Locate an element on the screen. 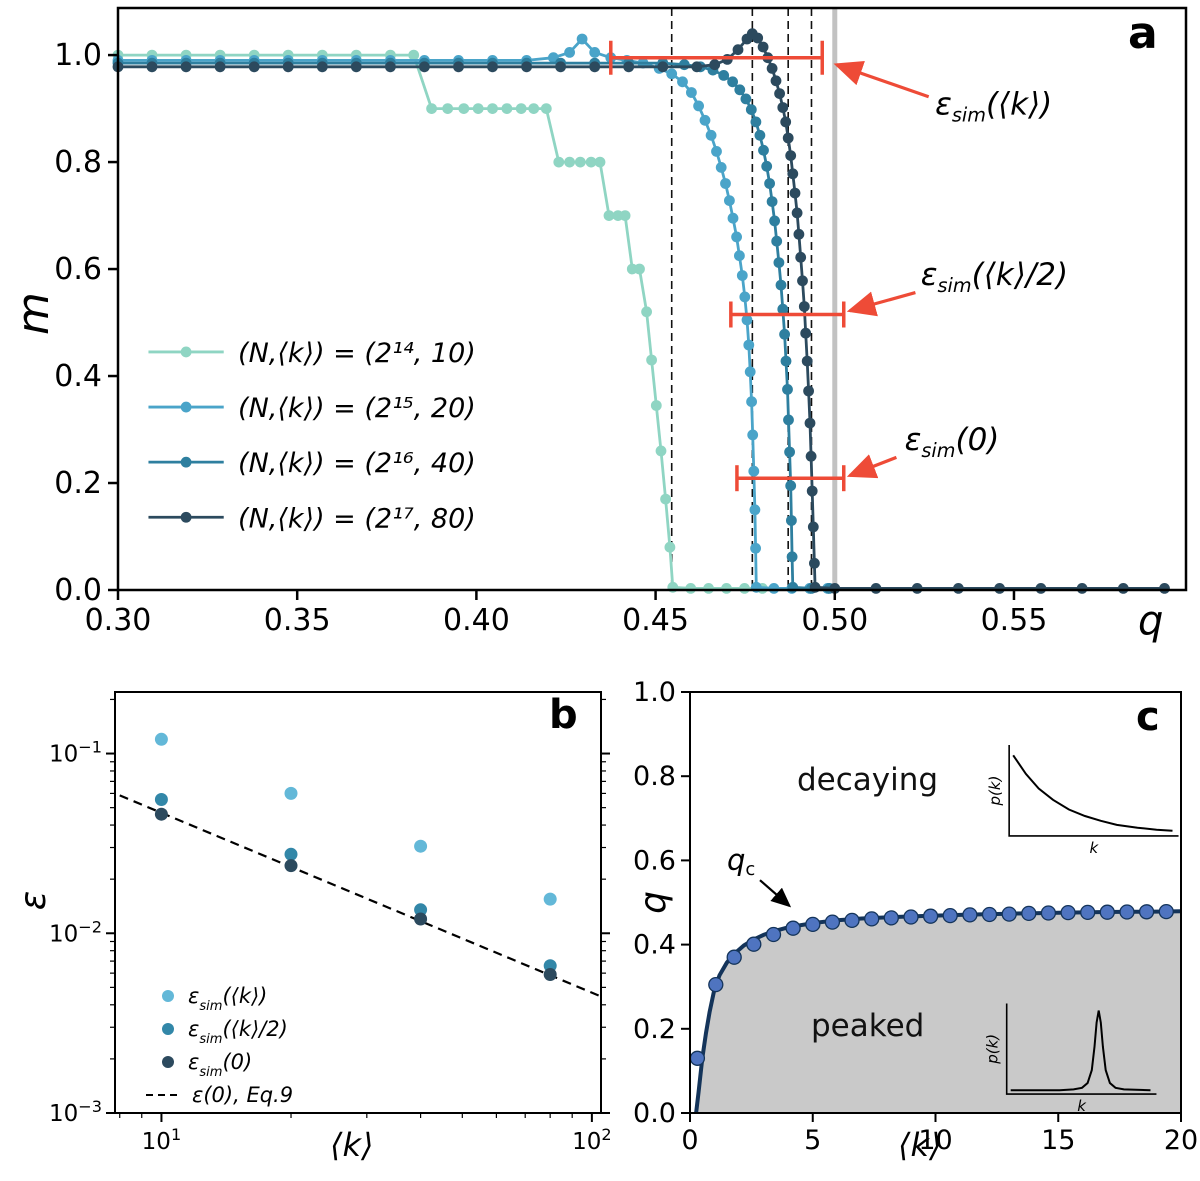 This screenshot has width=1200, height=1181. svg-text: 0.45 is located at coordinates (655, 620).